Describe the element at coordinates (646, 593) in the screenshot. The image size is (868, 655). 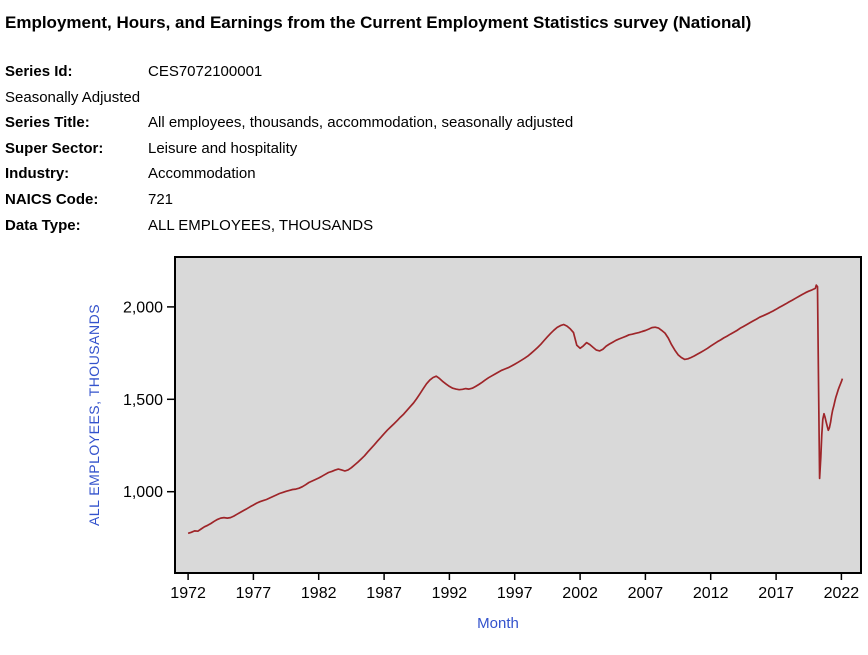
I see `x-tick-label: 2007` at that location.